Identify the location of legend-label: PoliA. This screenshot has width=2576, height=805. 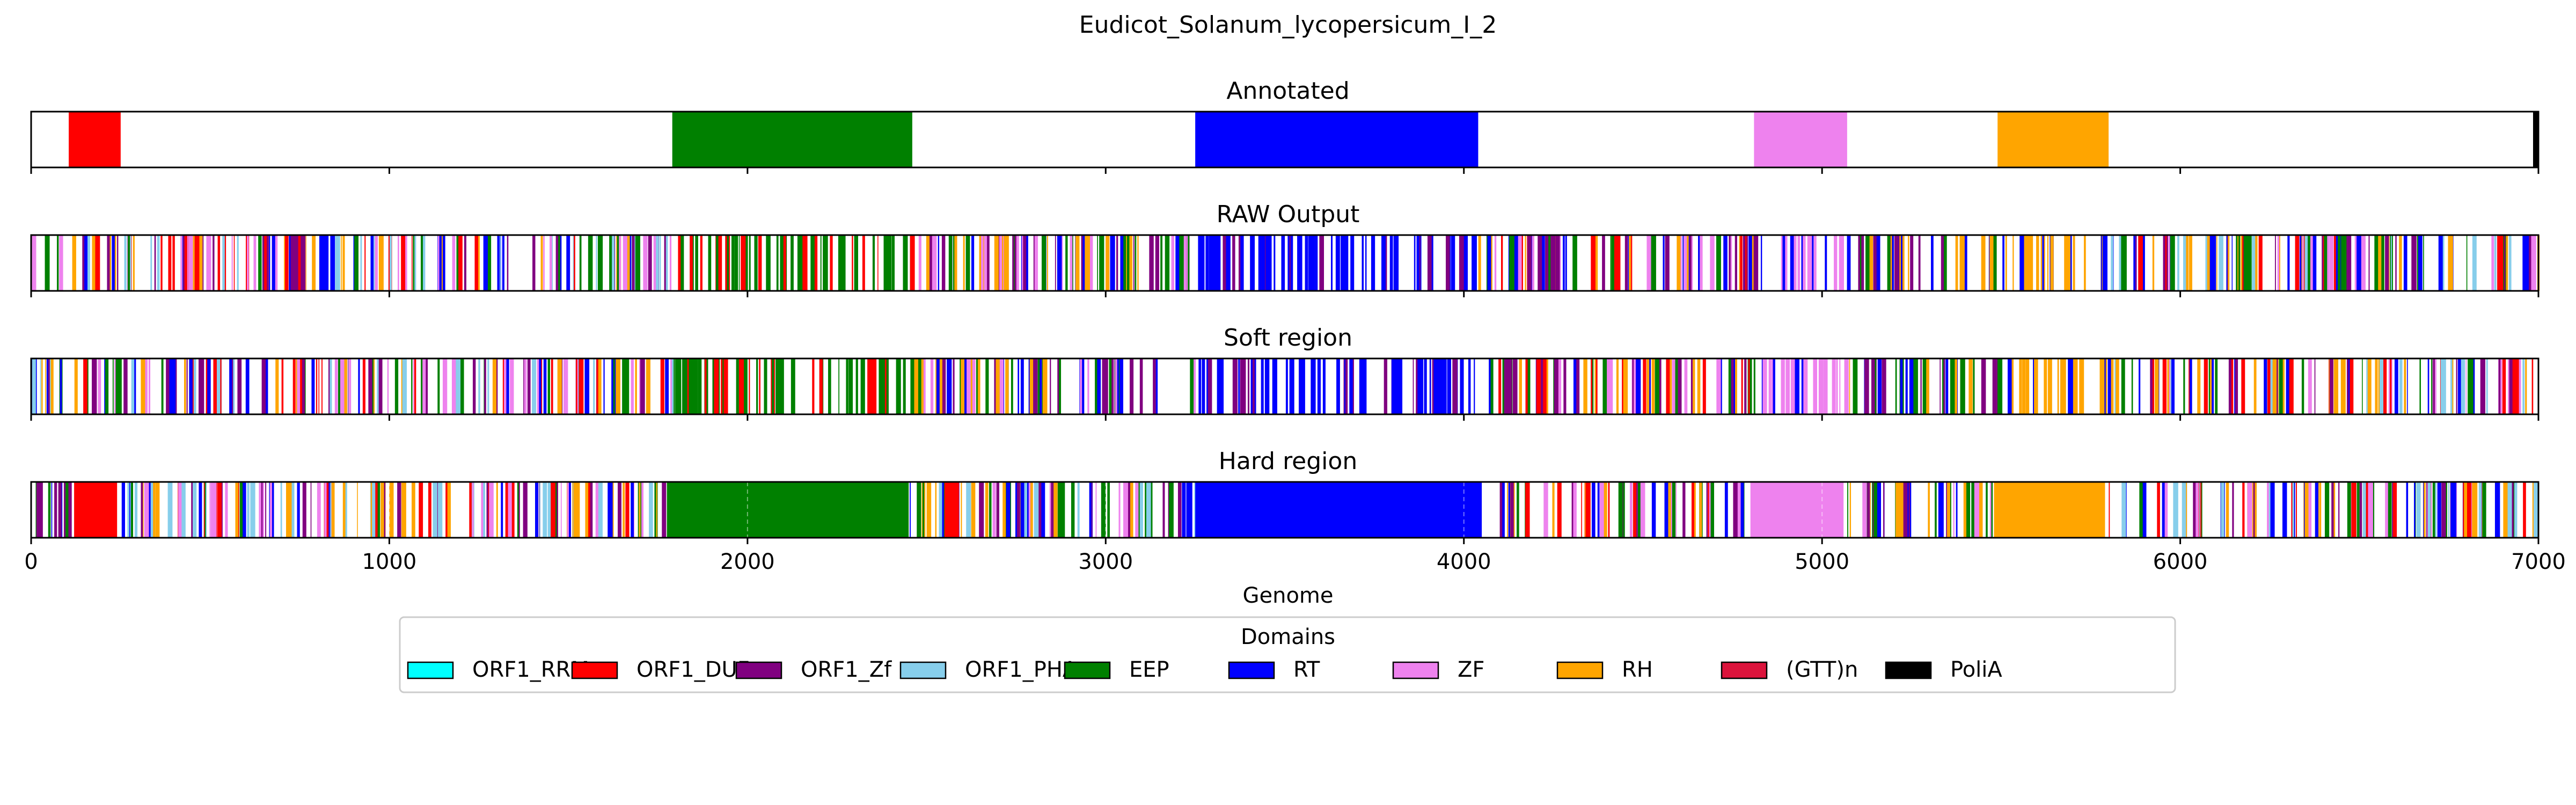
(1976, 669).